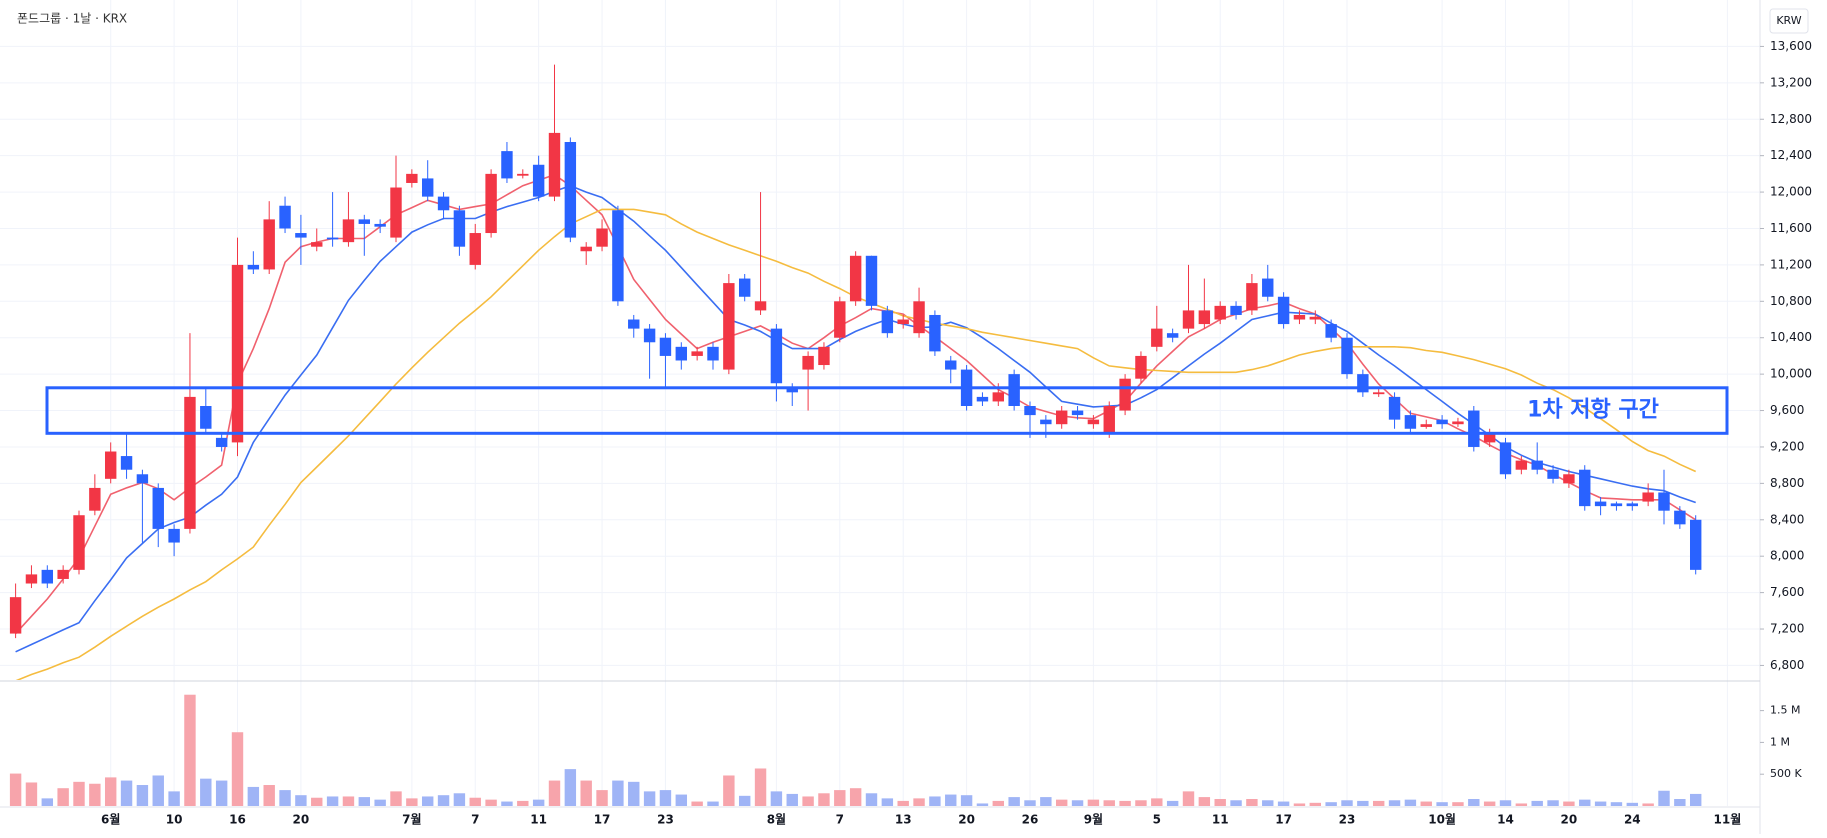 Image resolution: width=1827 pixels, height=838 pixels. I want to click on y-tick-label: 7,200, so click(1787, 629).